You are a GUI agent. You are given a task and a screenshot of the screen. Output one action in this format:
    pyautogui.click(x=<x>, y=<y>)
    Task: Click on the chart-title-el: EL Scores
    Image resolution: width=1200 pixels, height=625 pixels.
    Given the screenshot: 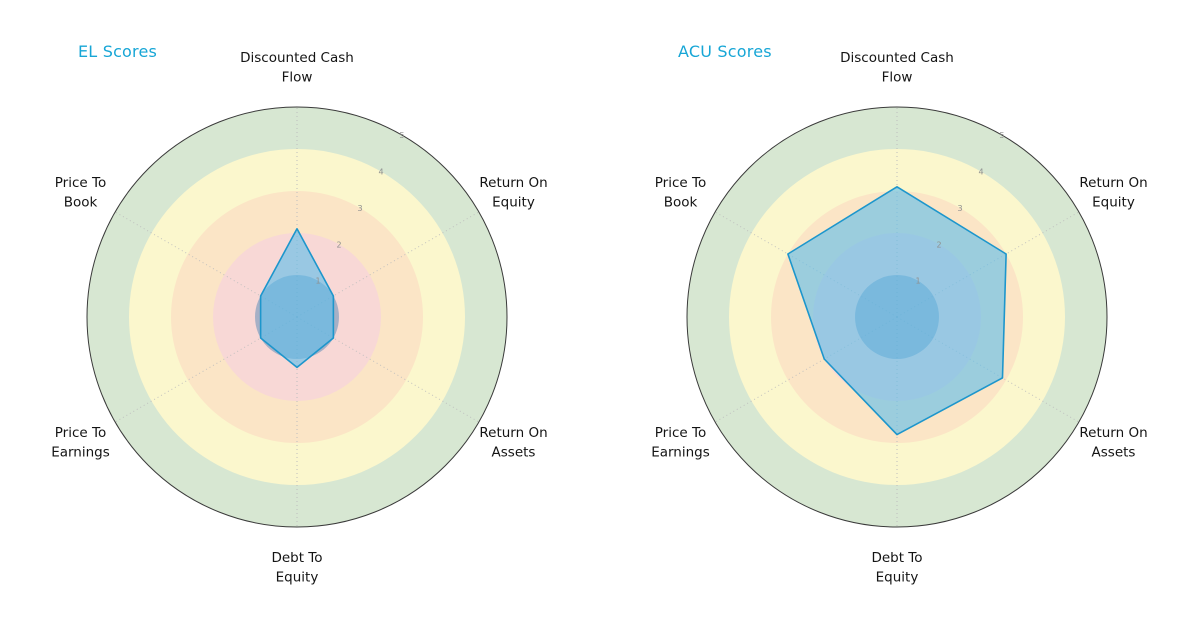 What is the action you would take?
    pyautogui.click(x=118, y=51)
    